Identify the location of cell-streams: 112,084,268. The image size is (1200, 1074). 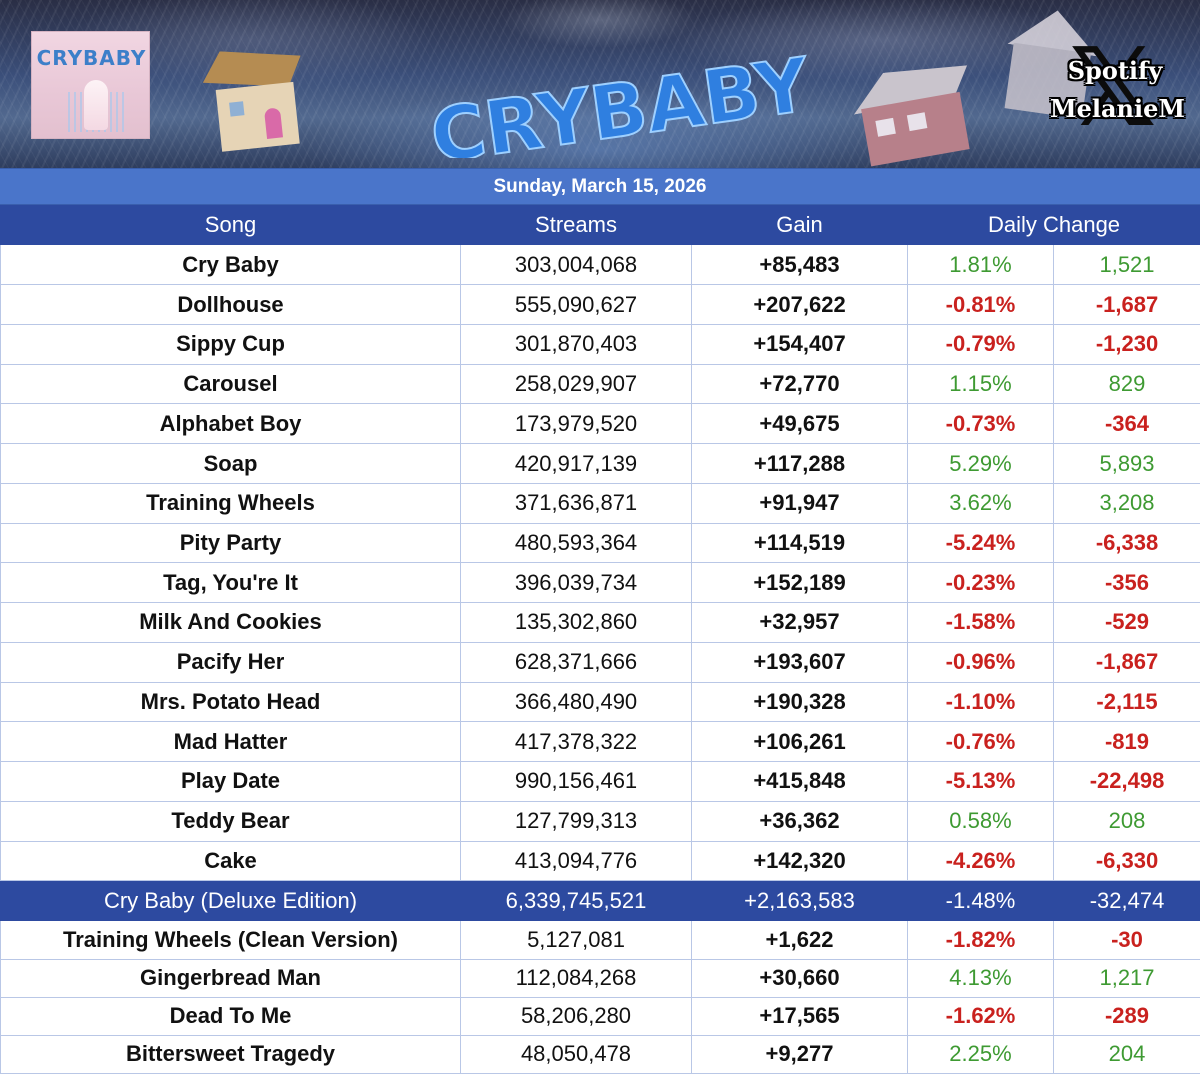
(576, 978).